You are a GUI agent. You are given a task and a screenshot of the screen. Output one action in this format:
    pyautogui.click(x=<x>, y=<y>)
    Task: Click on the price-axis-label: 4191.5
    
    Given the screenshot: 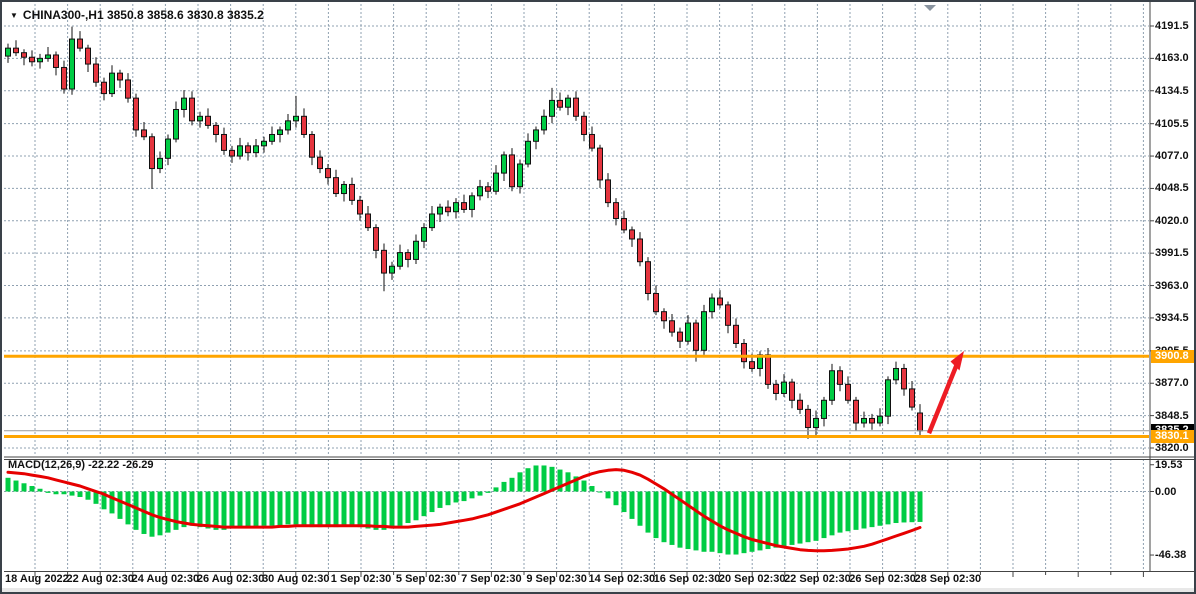 What is the action you would take?
    pyautogui.click(x=1172, y=26)
    